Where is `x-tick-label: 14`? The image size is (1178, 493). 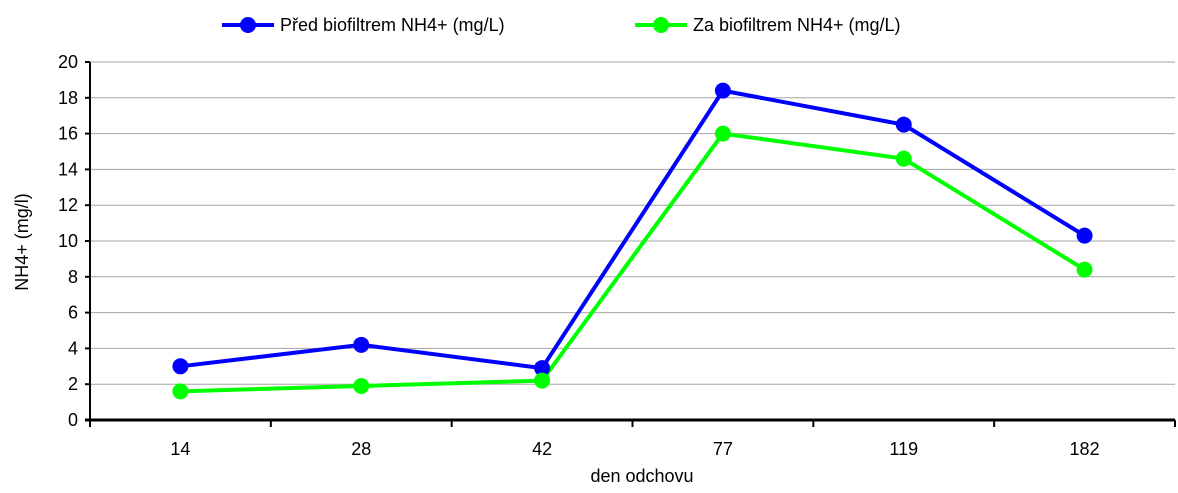 x-tick-label: 14 is located at coordinates (180, 449).